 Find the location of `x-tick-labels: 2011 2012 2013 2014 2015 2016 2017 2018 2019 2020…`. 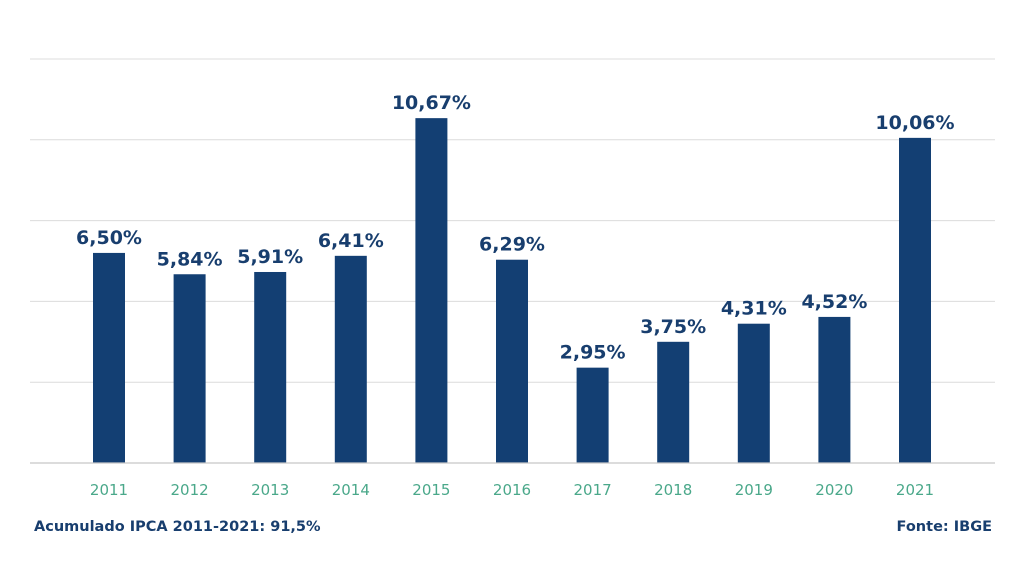

x-tick-labels: 2011 2012 2013 2014 2015 2016 2017 2018 2019 2020… is located at coordinates (512, 490).